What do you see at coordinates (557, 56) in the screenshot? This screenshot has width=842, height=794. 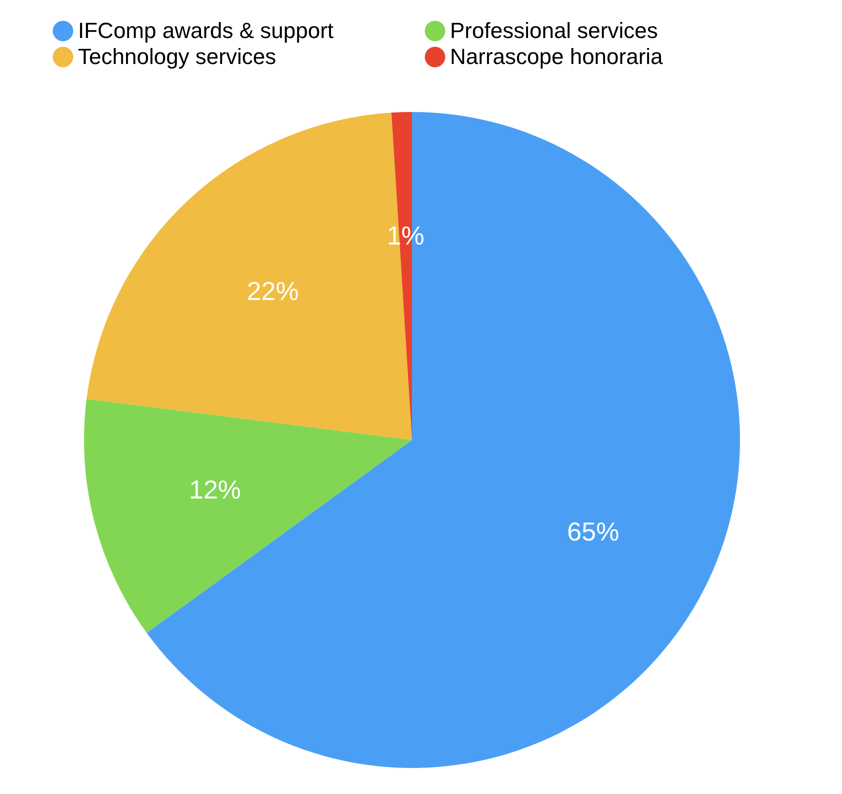 I see `legend-label: Narrascope honoraria` at bounding box center [557, 56].